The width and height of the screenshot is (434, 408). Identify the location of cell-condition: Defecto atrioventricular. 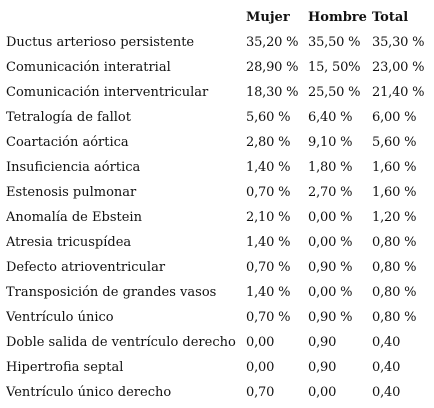
(86, 267).